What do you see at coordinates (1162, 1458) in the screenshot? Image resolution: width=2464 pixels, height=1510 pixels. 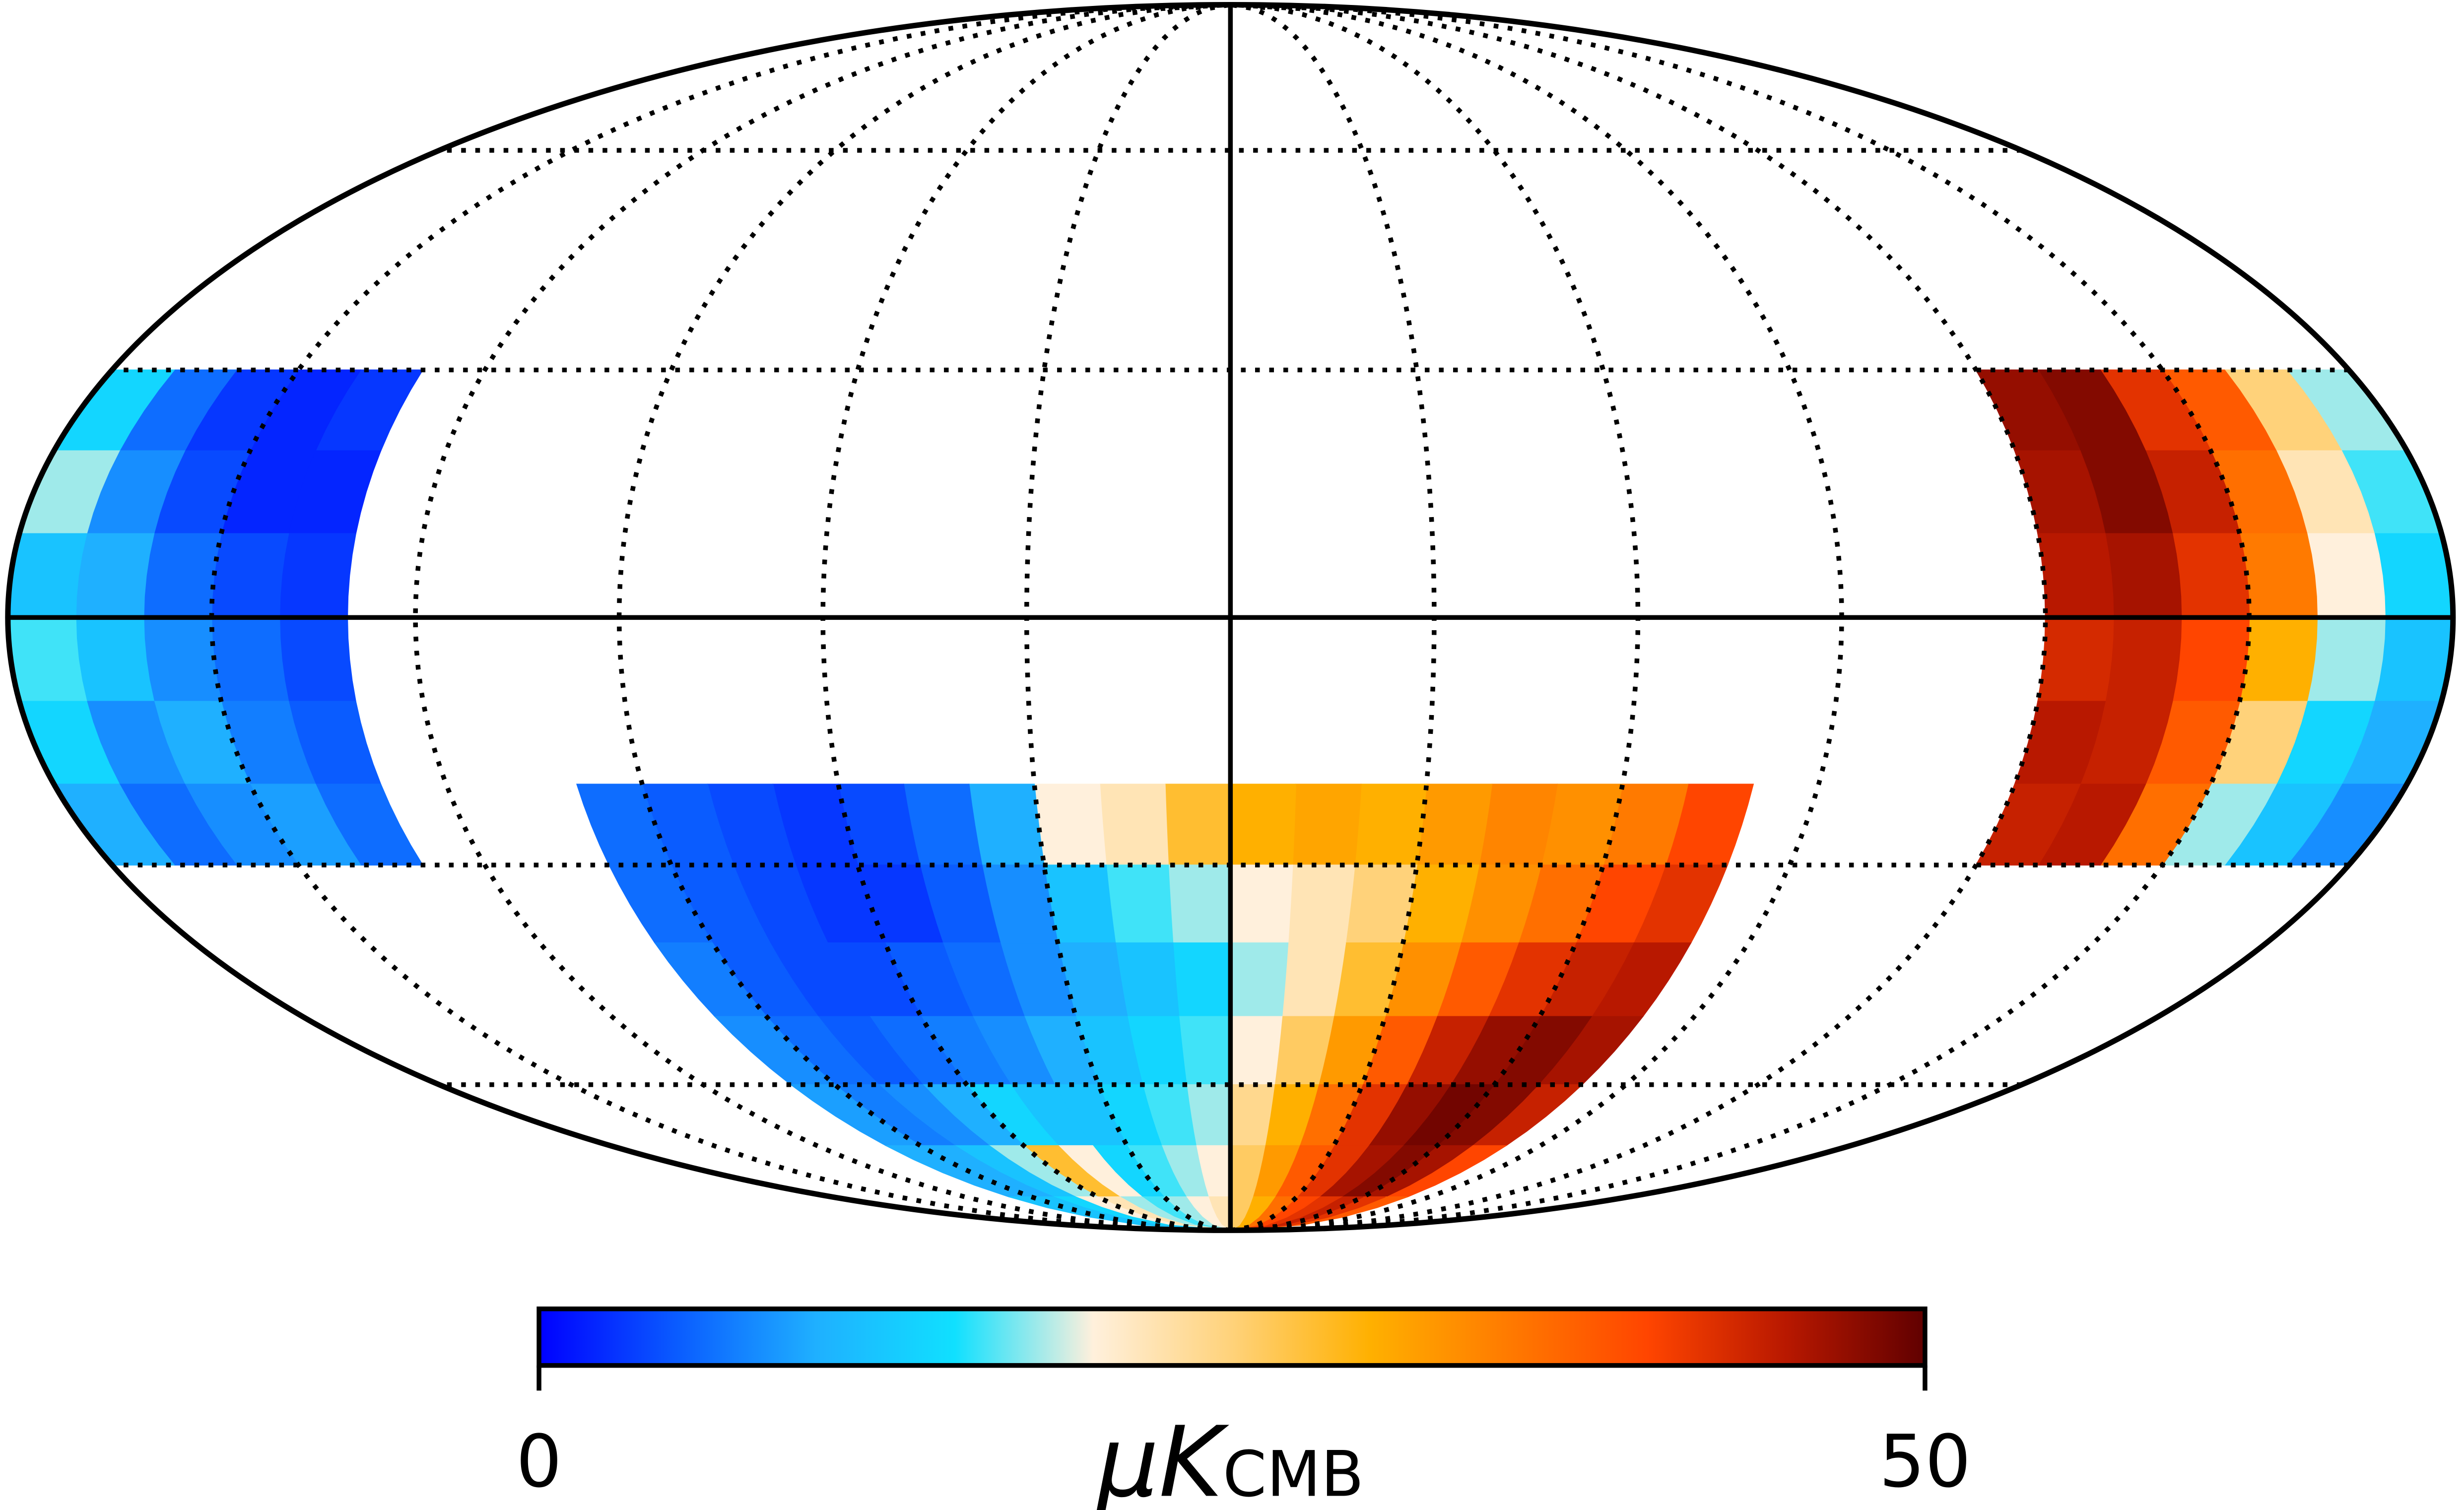 I see `unit: μK` at bounding box center [1162, 1458].